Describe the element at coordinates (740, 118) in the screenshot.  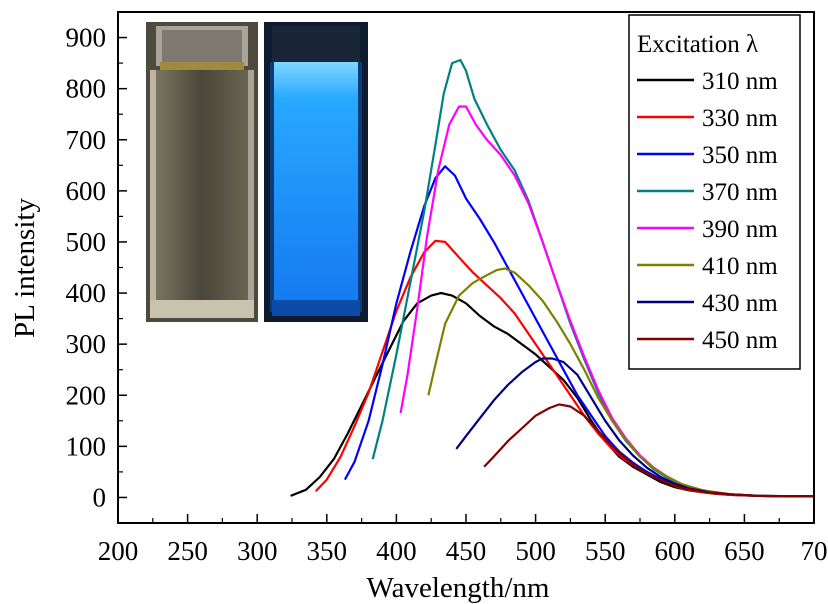
I see `legend-label: 330 nm` at that location.